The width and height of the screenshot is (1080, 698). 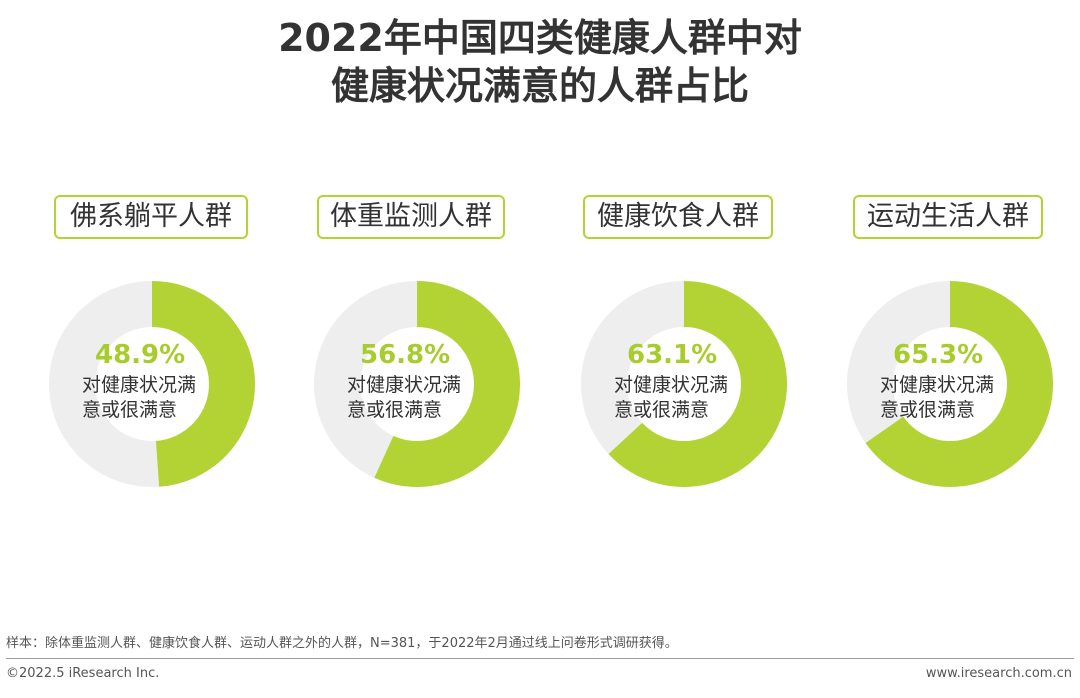 I want to click on donut-caption-4-line-2: 意或很满意, so click(x=928, y=410).